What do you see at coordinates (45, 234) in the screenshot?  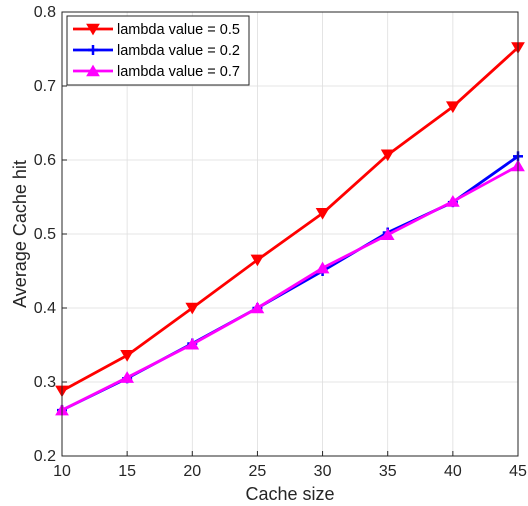 I see `y-tick-label: 0.5` at bounding box center [45, 234].